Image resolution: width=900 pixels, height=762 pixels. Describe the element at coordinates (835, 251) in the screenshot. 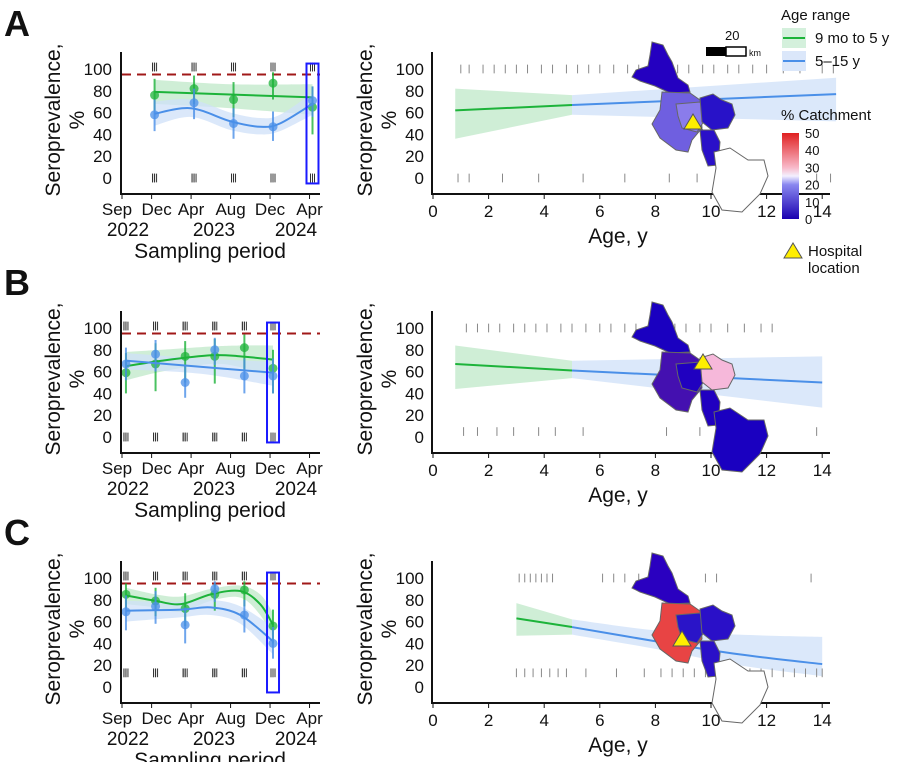

I see `legend-hospital-1: Hospital` at that location.